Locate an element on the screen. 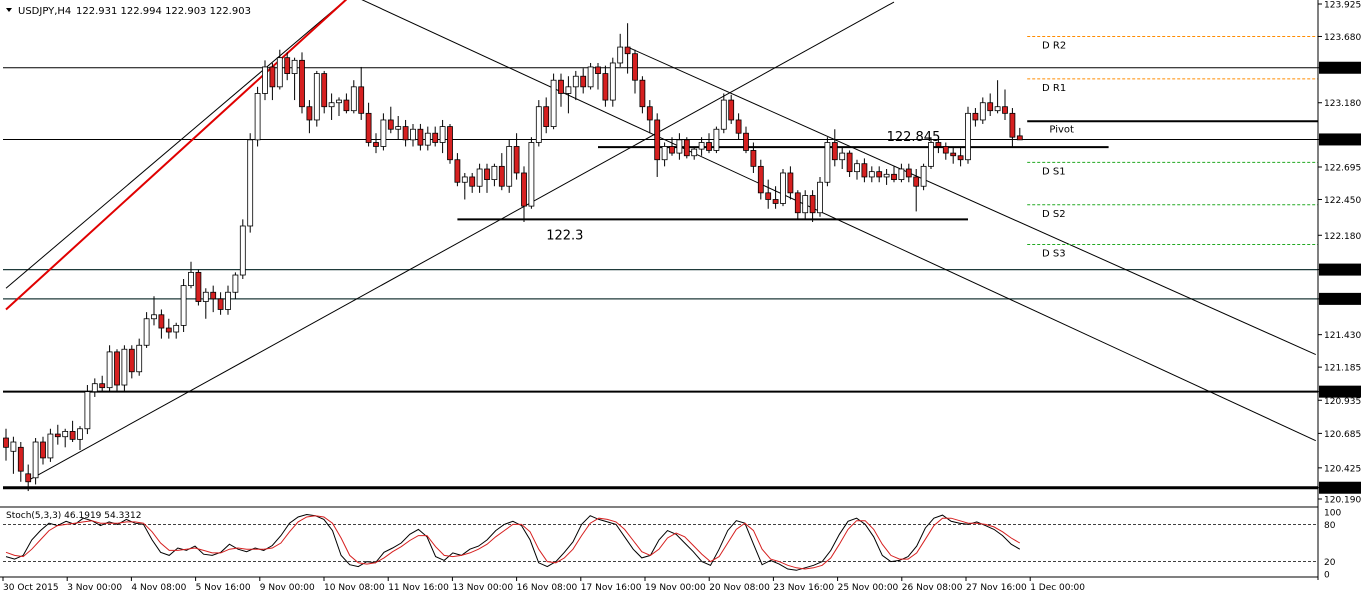 This screenshot has height=594, width=1362. stoch-label: Stoch(5,3,3) 46.1919 54.3312 is located at coordinates (73, 516).